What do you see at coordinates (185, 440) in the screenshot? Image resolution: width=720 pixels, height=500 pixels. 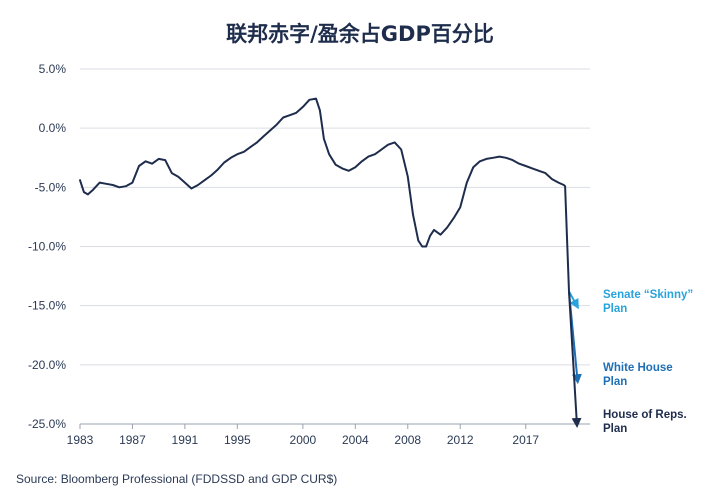 I see `x-tick-label: 1991` at bounding box center [185, 440].